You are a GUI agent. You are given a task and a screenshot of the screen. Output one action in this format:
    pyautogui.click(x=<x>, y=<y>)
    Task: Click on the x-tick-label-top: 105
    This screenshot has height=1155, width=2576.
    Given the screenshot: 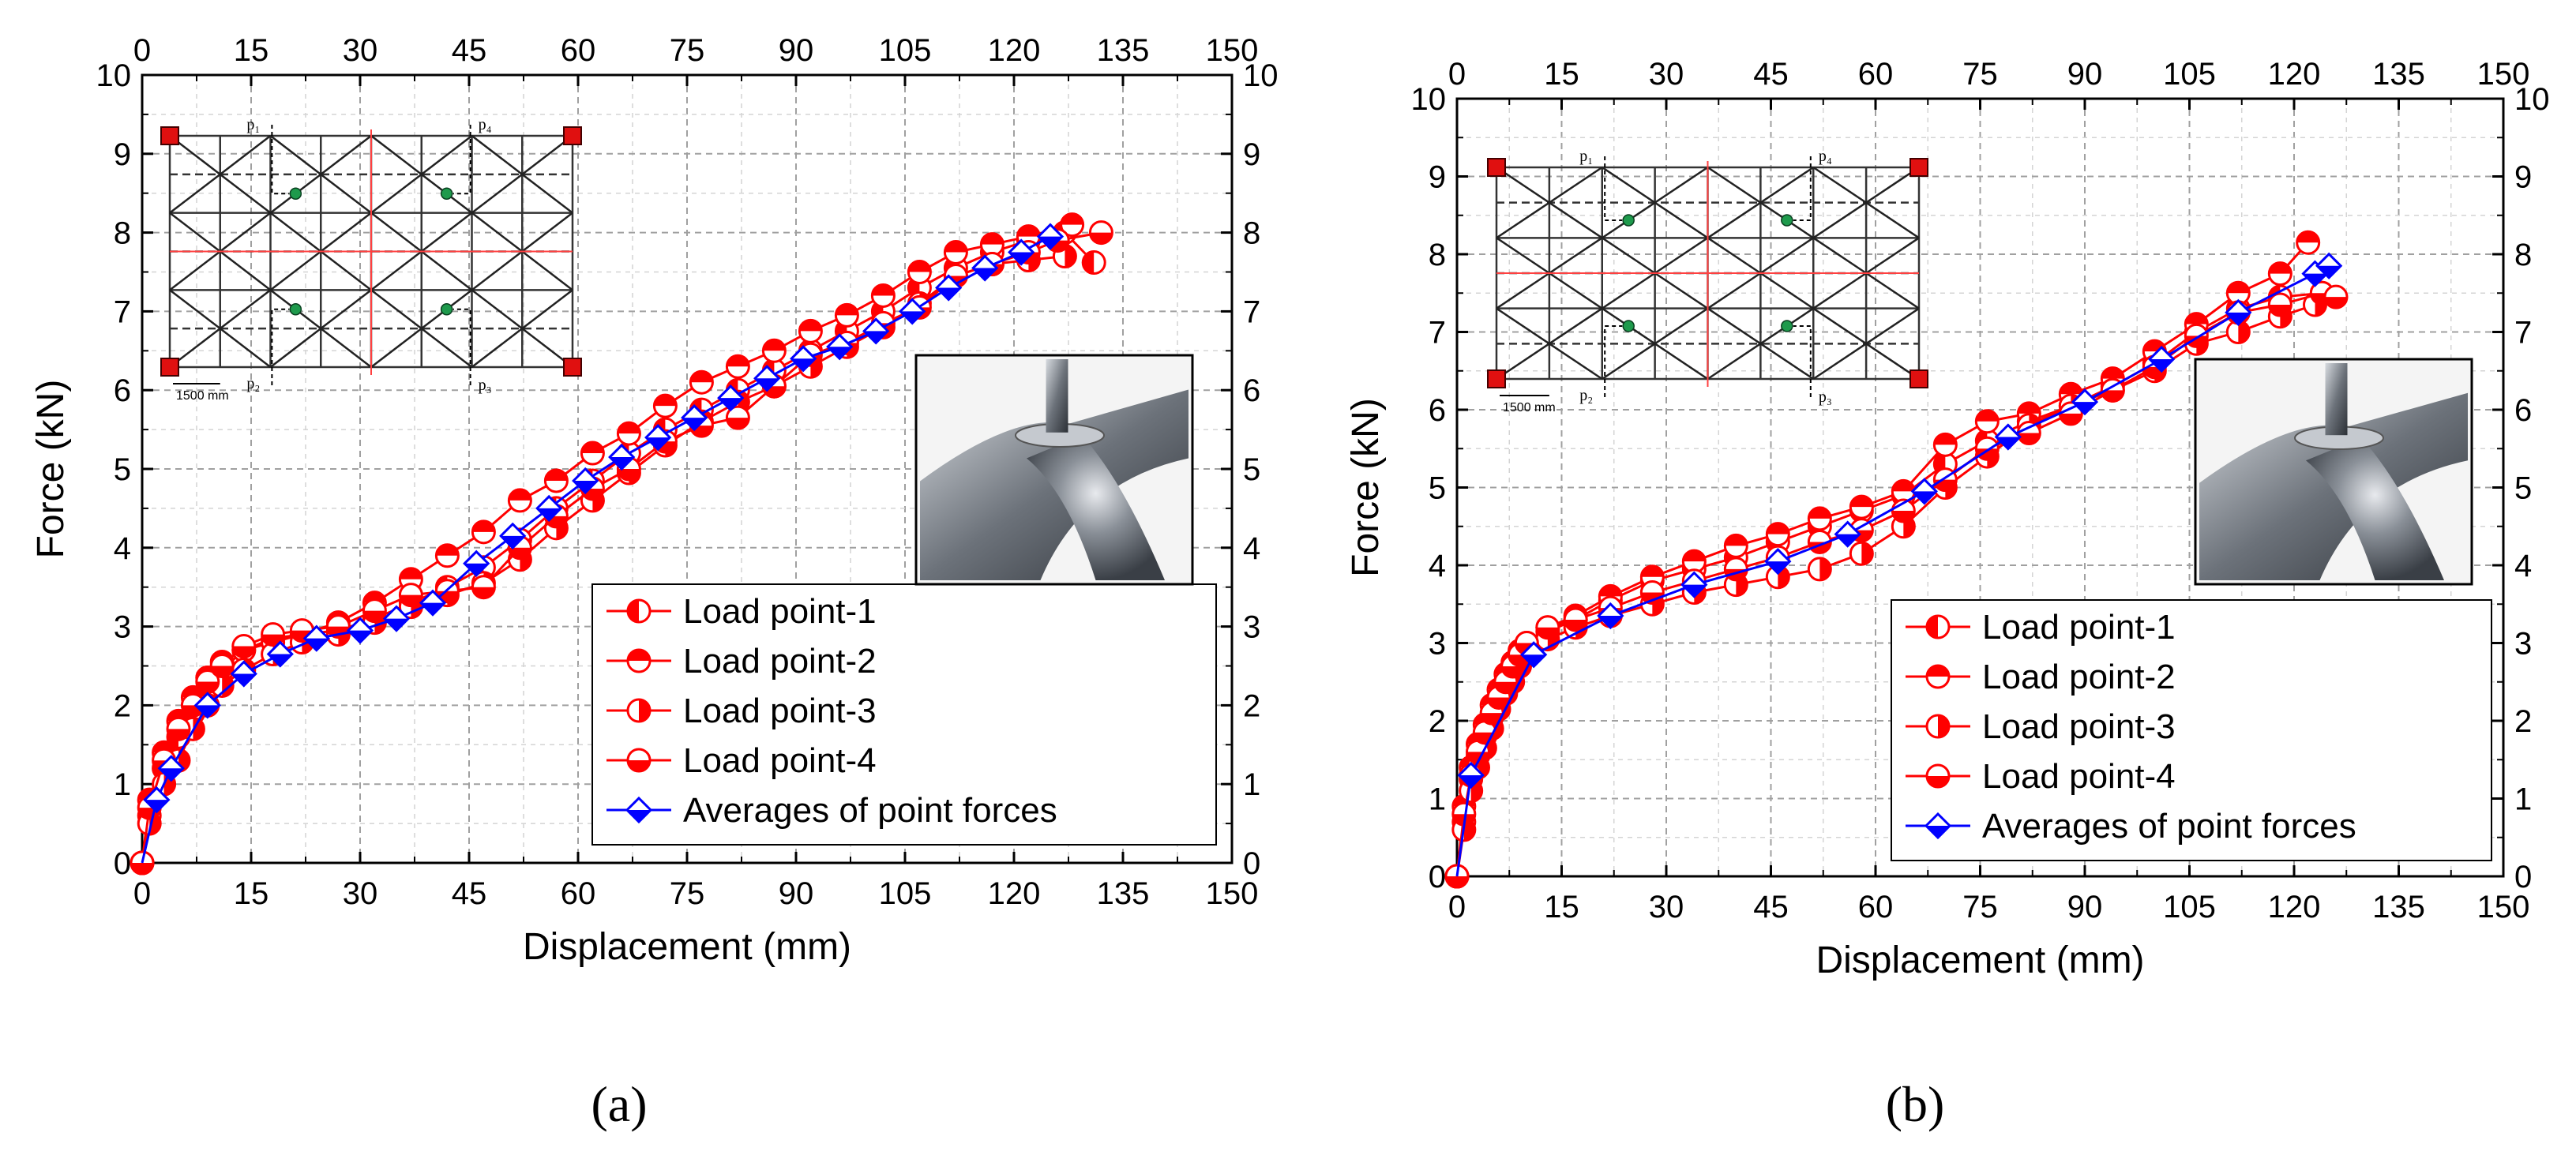 What is the action you would take?
    pyautogui.click(x=905, y=50)
    